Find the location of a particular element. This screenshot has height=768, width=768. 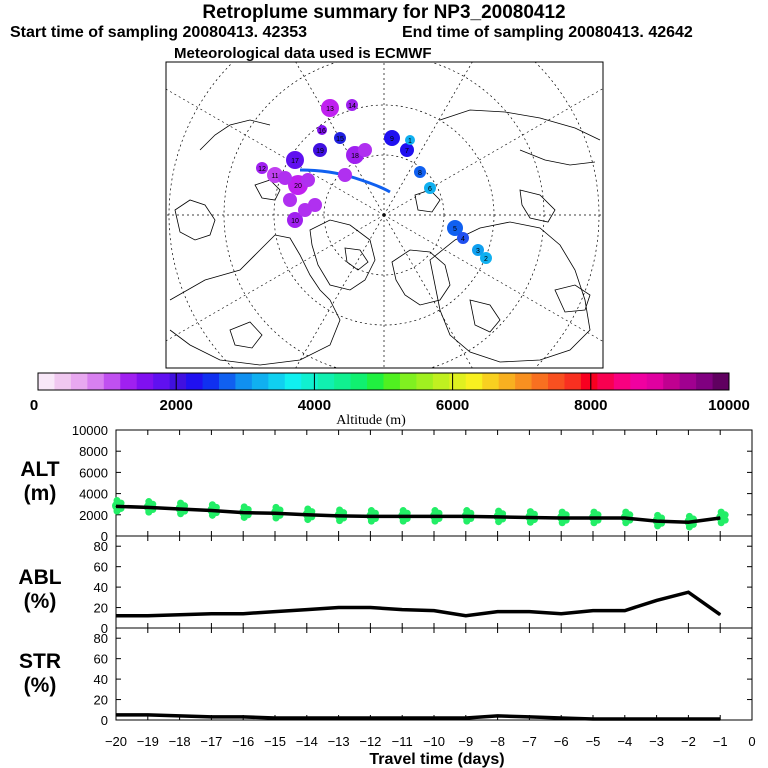

y-tick-label: 40 is located at coordinates (101, 679).